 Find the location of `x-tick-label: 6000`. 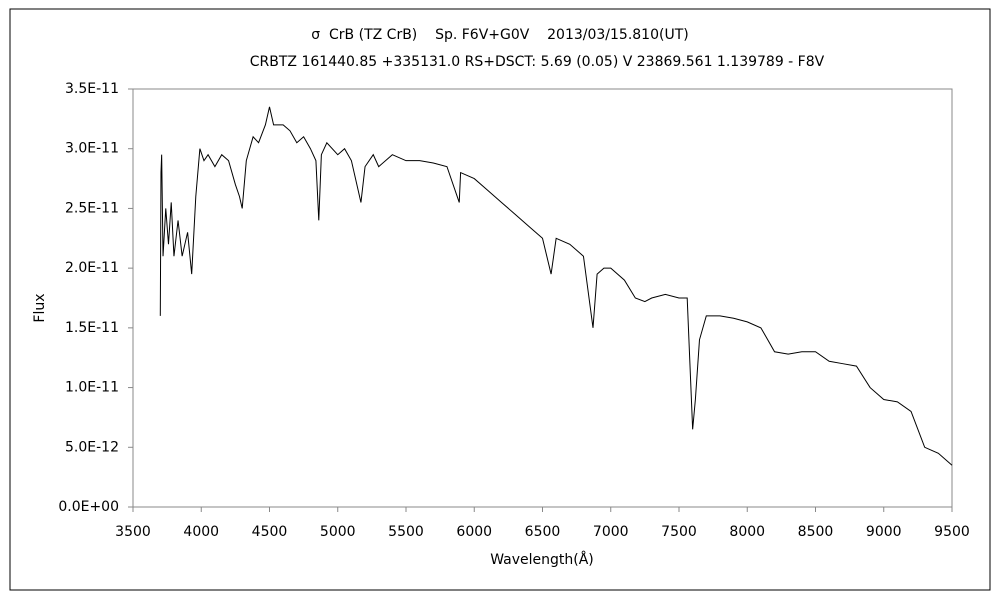

x-tick-label: 6000 is located at coordinates (474, 532).